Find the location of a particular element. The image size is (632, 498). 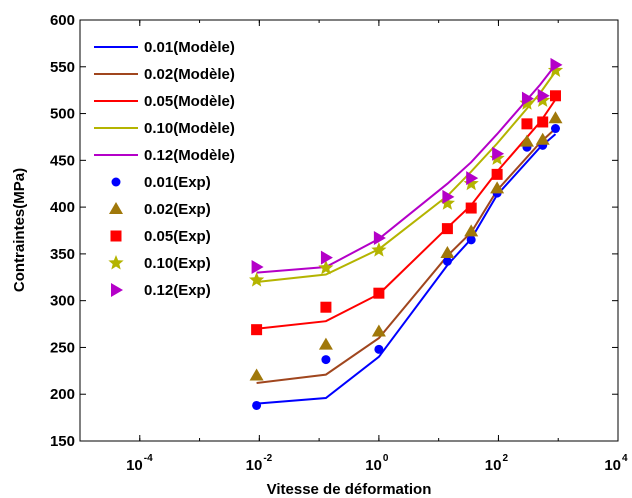

y-tick-label: 300 is located at coordinates (62, 301).